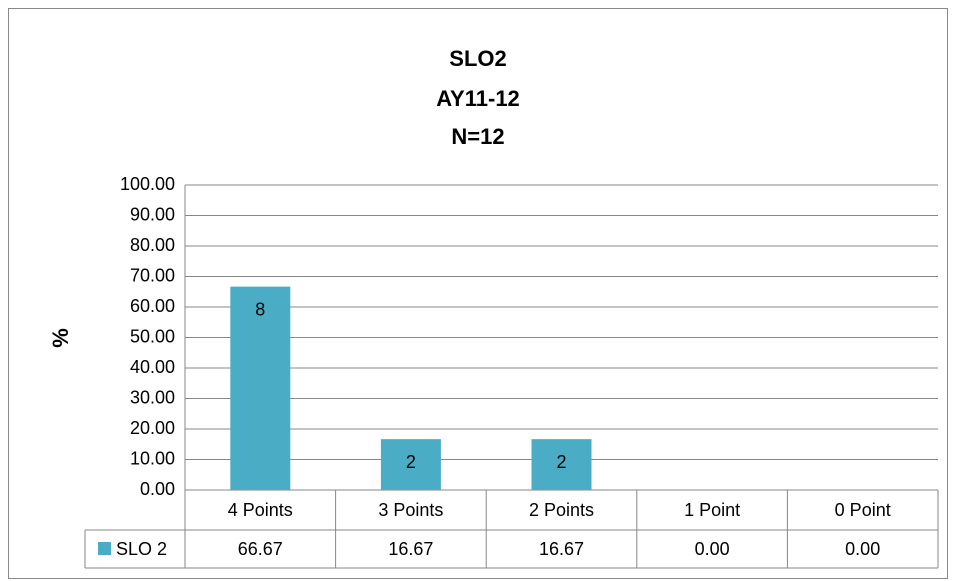 The width and height of the screenshot is (956, 581). I want to click on x-tick-label: 0 Point, so click(863, 510).